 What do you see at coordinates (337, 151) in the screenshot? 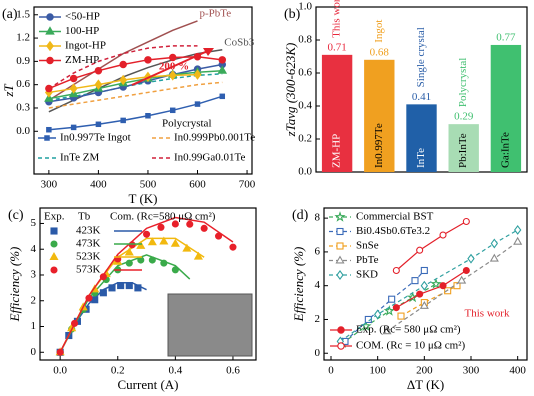
I see `category-label: ZM-HP` at bounding box center [337, 151].